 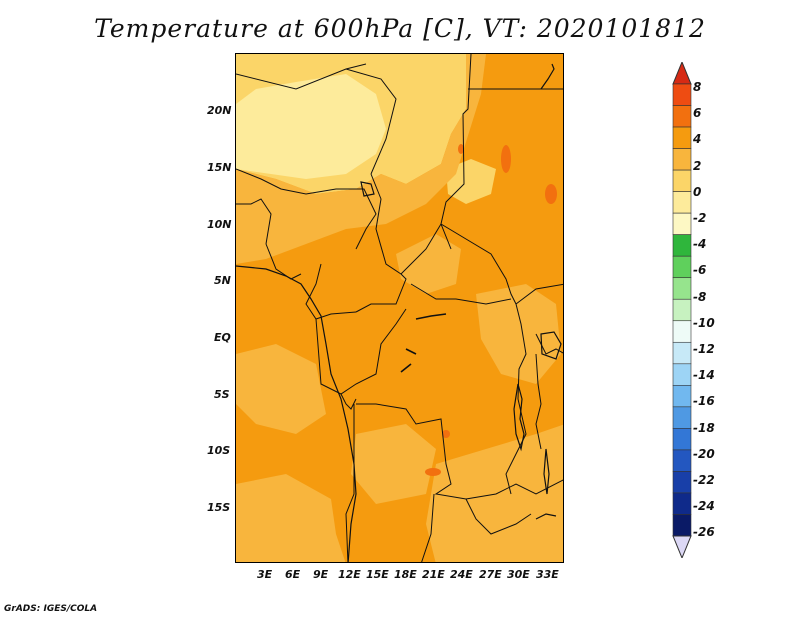 What do you see at coordinates (700, 244) in the screenshot?
I see `colorbar-level-label: -4` at bounding box center [700, 244].